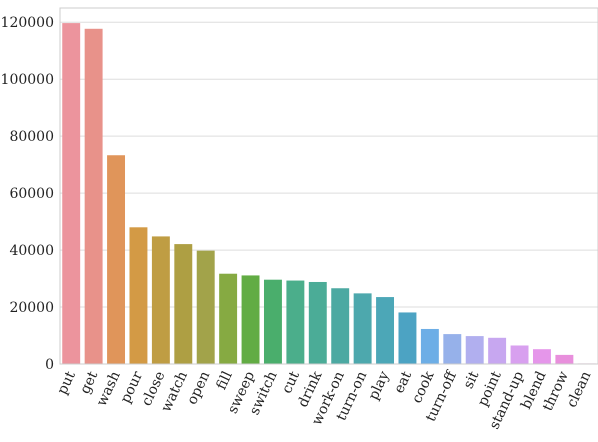 This screenshot has height=442, width=598. Describe the element at coordinates (564, 359) in the screenshot. I see `bar-throw` at that location.